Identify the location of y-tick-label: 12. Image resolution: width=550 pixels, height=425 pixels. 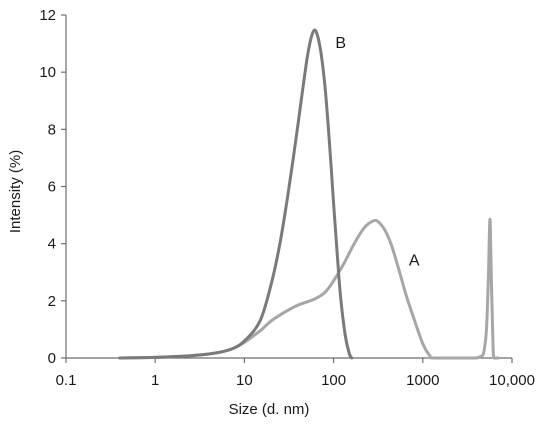
(47, 15).